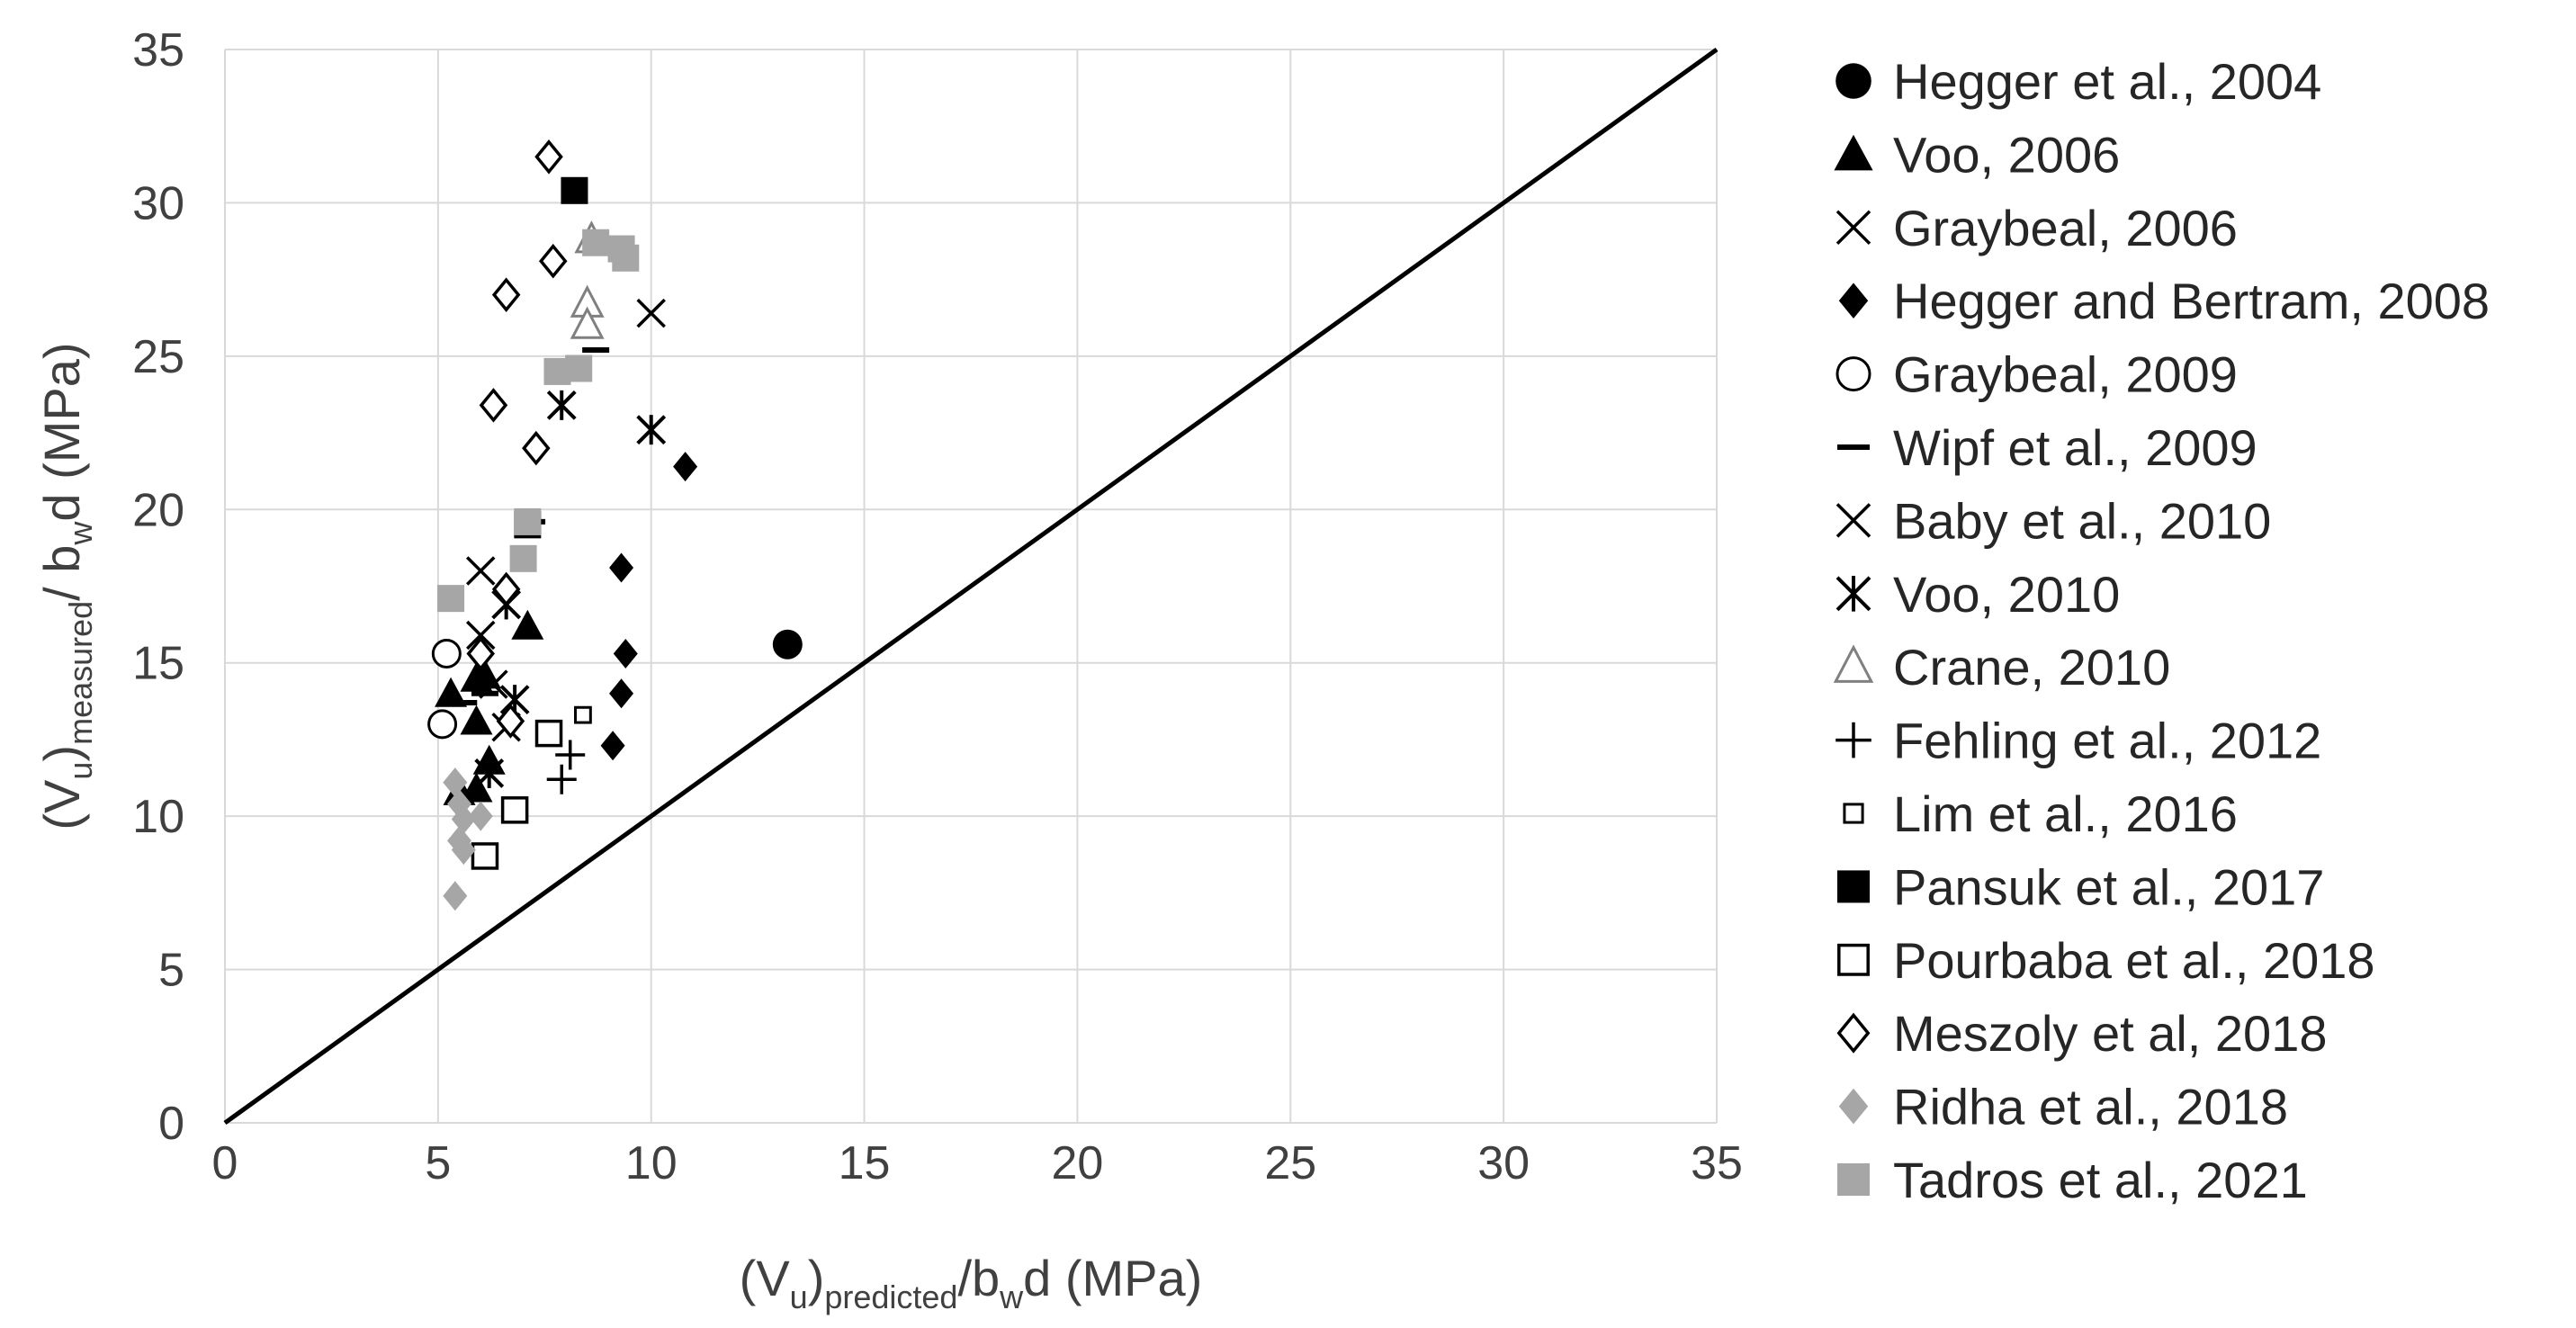  I want to click on y-tick-label: 5, so click(171, 971).